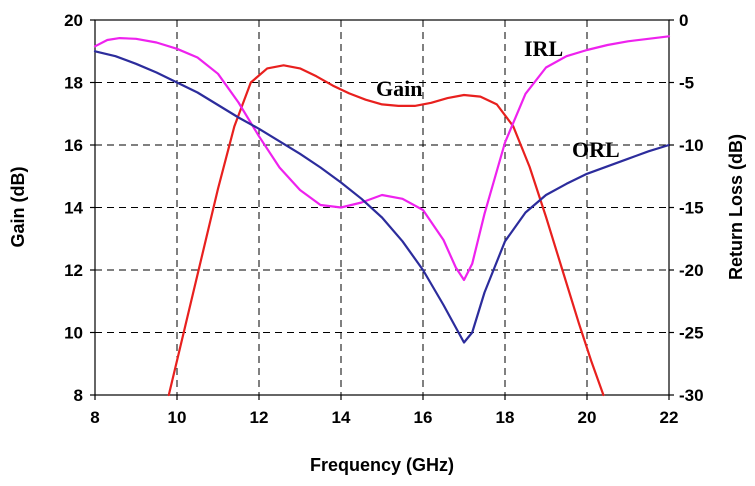 This screenshot has width=755, height=486. Describe the element at coordinates (382, 465) in the screenshot. I see `x-axis-title: Frequency (GHz)` at that location.